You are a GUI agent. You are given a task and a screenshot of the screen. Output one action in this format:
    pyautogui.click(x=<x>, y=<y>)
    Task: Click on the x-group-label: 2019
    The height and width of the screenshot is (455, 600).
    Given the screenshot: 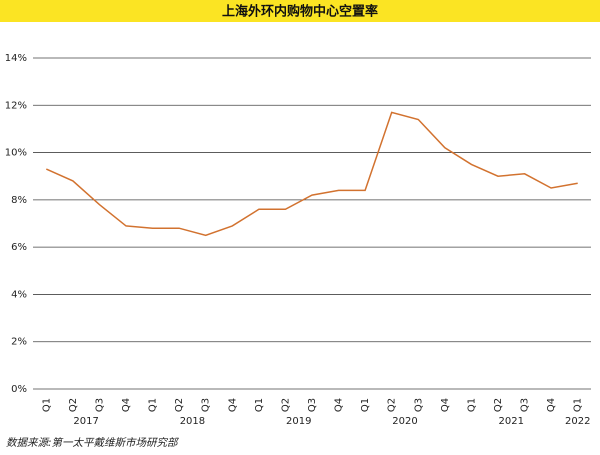 What is the action you would take?
    pyautogui.click(x=298, y=421)
    